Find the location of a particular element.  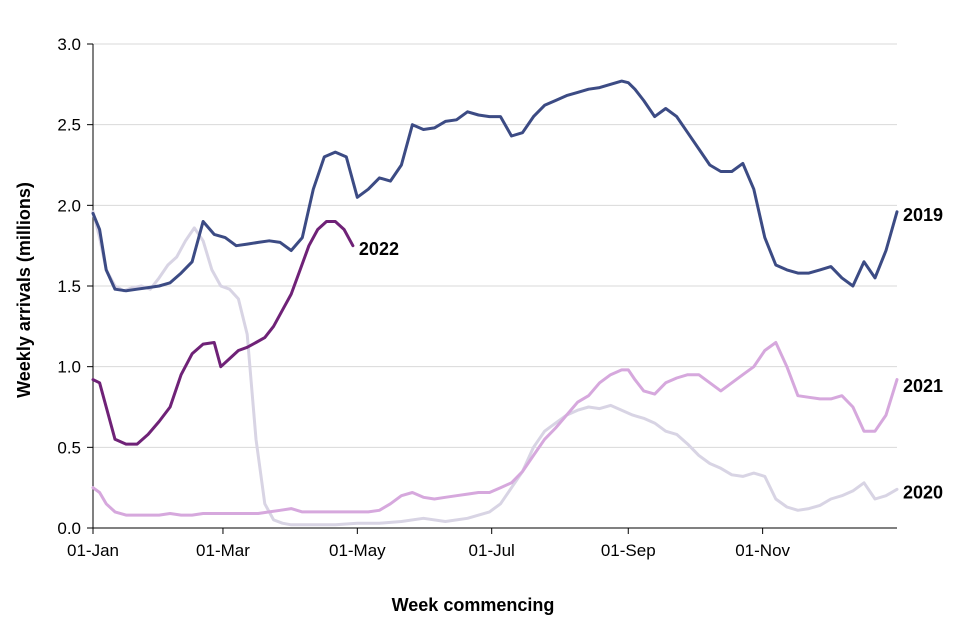

series-label-2019: 2019 is located at coordinates (923, 215).